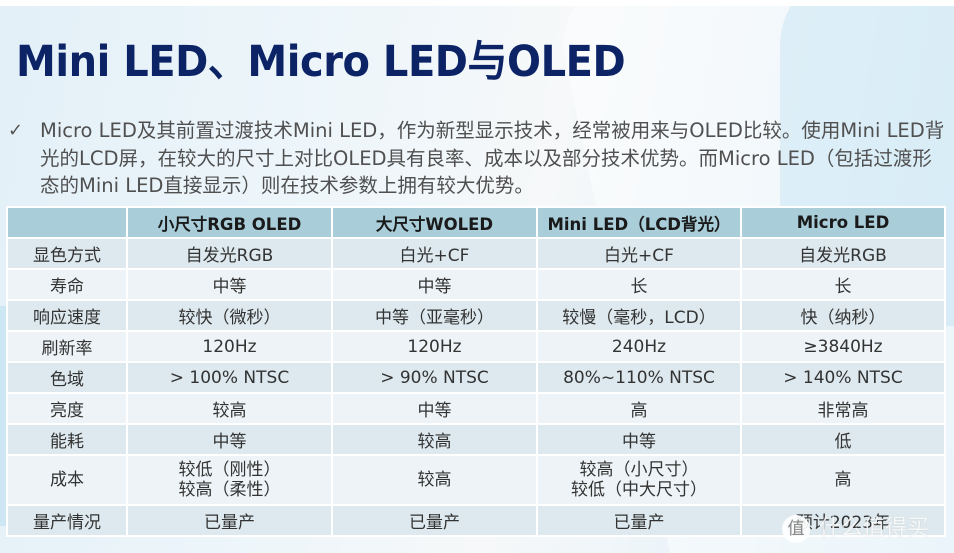 This screenshot has height=553, width=954. What do you see at coordinates (321, 62) in the screenshot?
I see `slide-title: Mini LED、Micro LED与OLED` at bounding box center [321, 62].